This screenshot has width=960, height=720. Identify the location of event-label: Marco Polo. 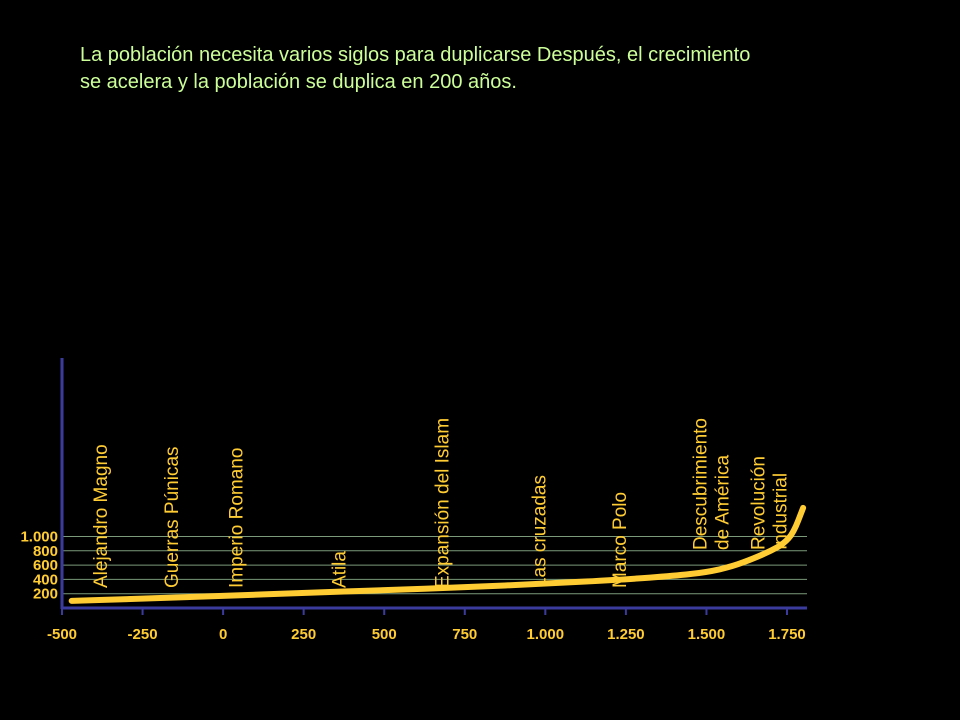
(620, 540).